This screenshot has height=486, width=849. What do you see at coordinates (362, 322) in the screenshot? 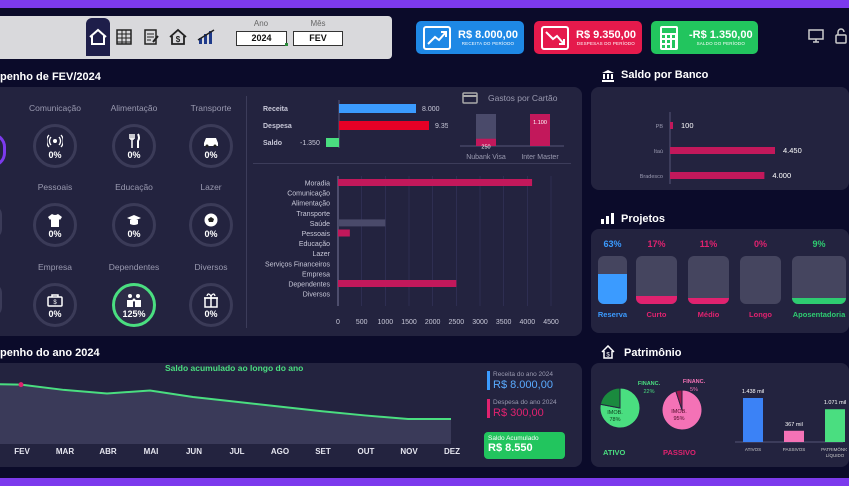
I see `x-tick-label: 500` at bounding box center [362, 322].